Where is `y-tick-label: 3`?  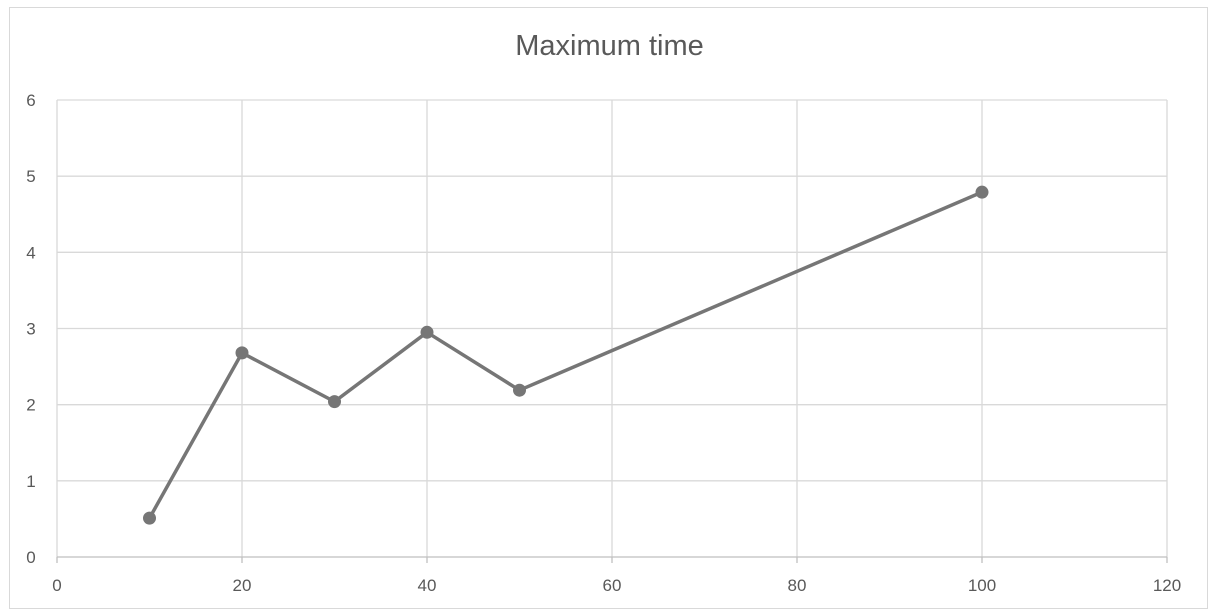
y-tick-label: 3 is located at coordinates (30, 329).